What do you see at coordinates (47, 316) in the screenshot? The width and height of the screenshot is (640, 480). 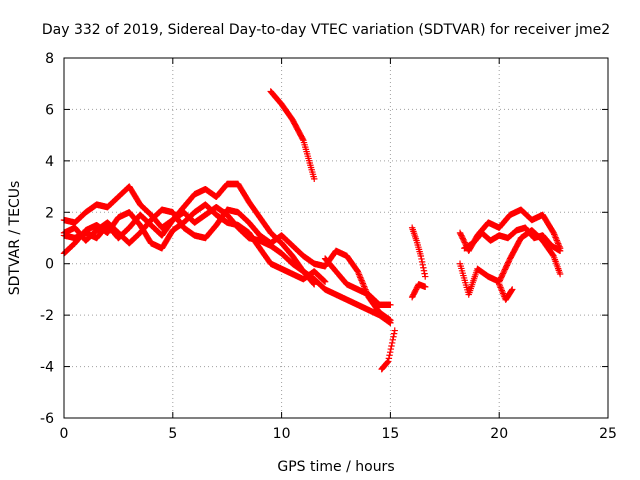 I see `y-tick-label: -2` at bounding box center [47, 316].